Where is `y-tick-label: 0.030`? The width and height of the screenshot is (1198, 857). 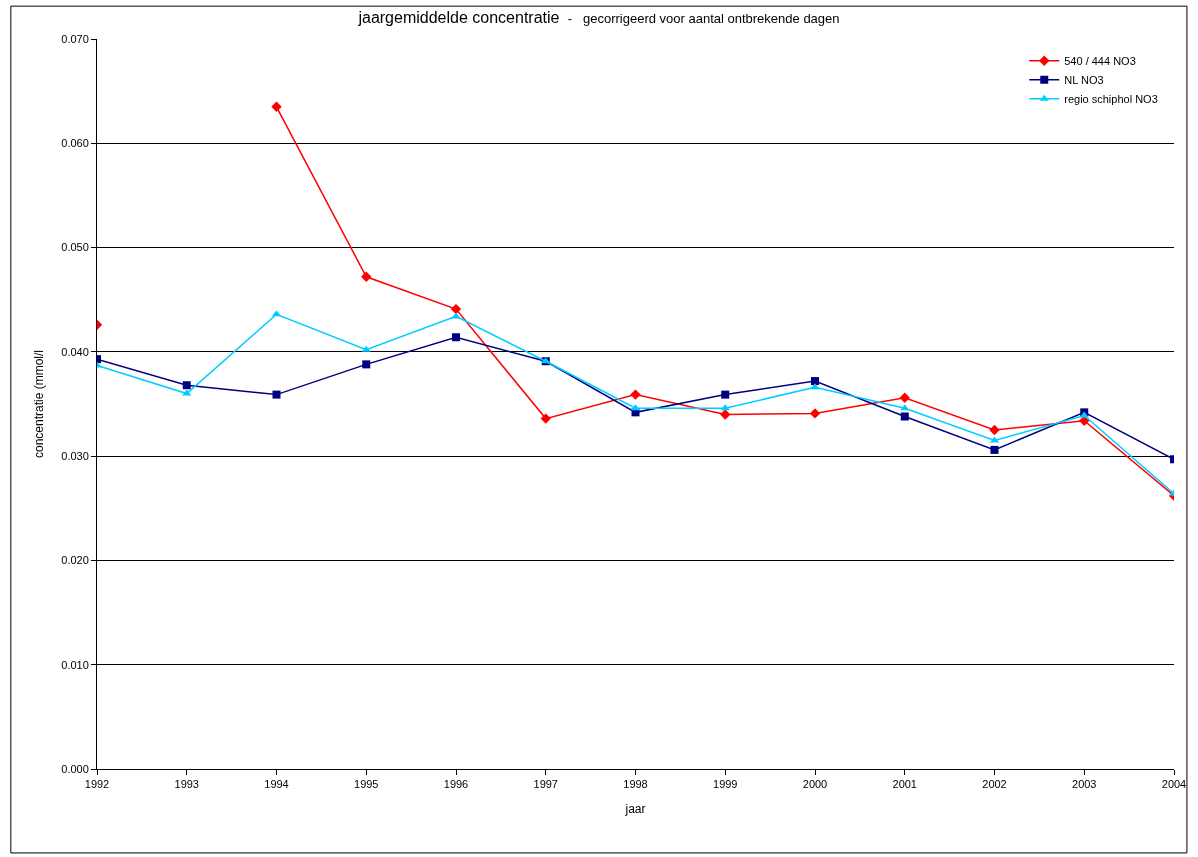
y-tick-label: 0.030 is located at coordinates (75, 455).